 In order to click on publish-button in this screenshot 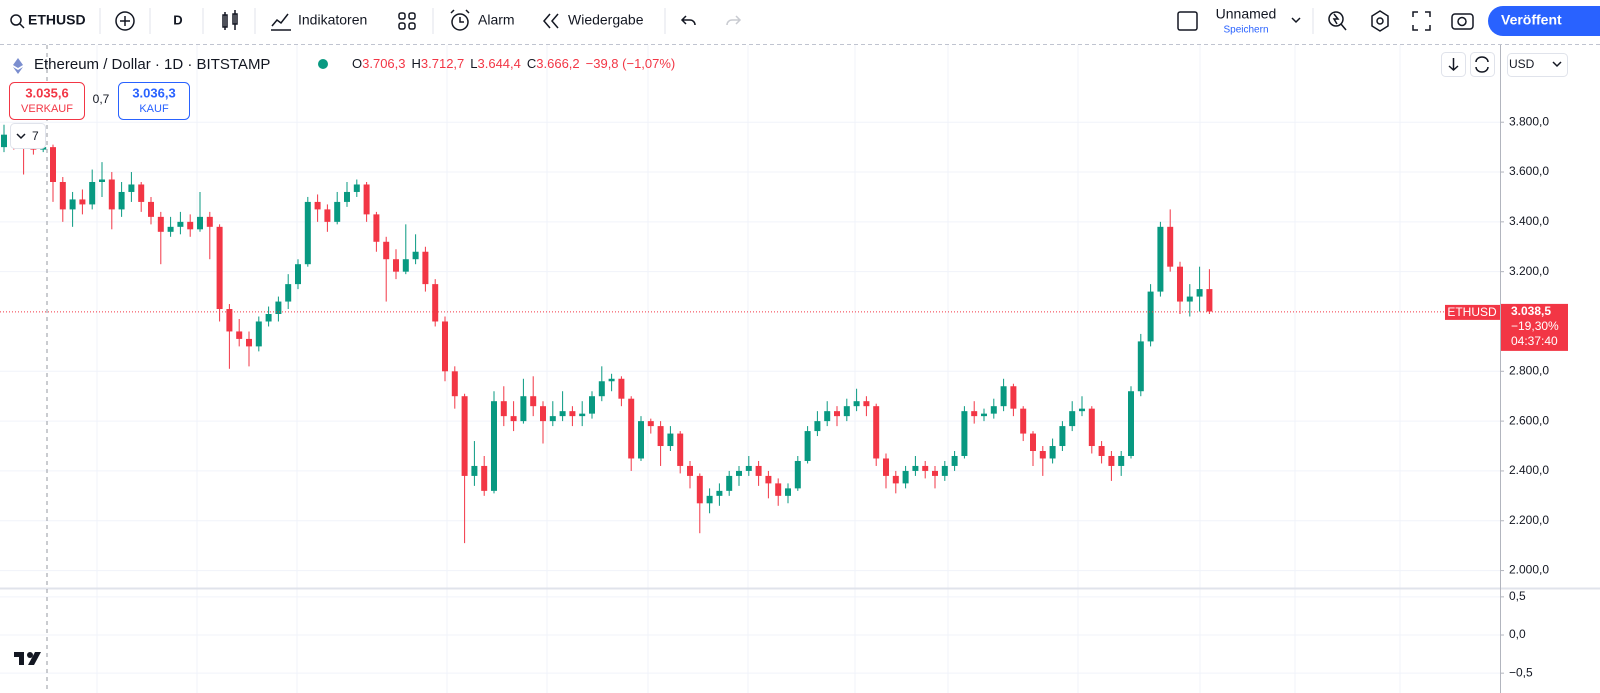, I will do `click(1544, 21)`.